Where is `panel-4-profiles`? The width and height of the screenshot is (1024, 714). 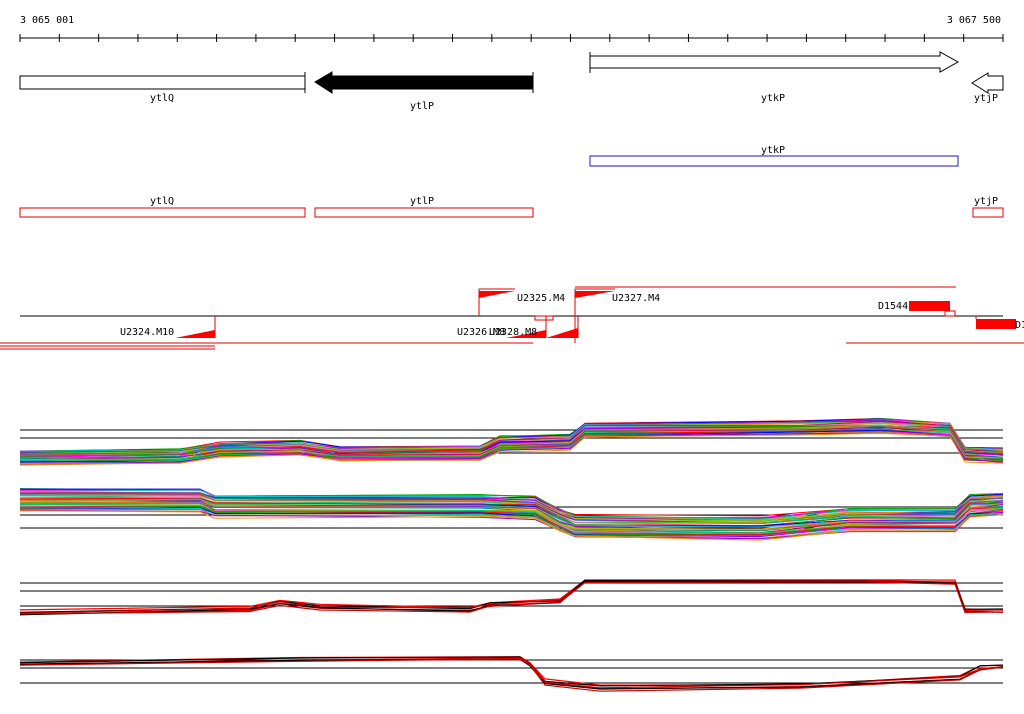 panel-4-profiles is located at coordinates (511, 674).